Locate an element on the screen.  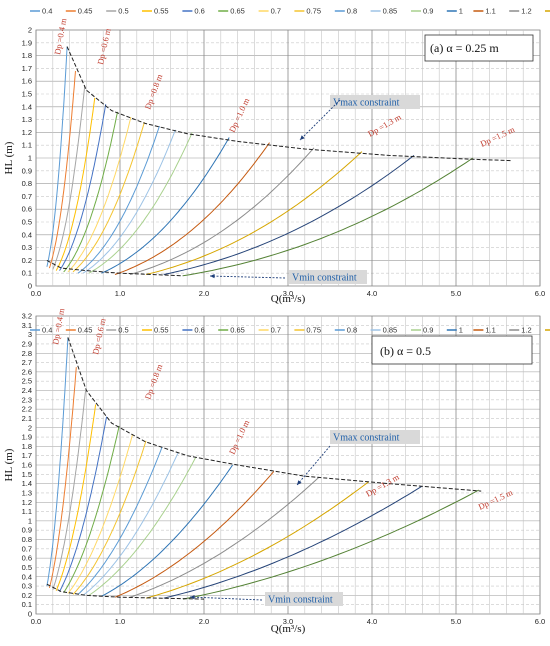
series-line-0.85 is located at coordinates (130, 524).